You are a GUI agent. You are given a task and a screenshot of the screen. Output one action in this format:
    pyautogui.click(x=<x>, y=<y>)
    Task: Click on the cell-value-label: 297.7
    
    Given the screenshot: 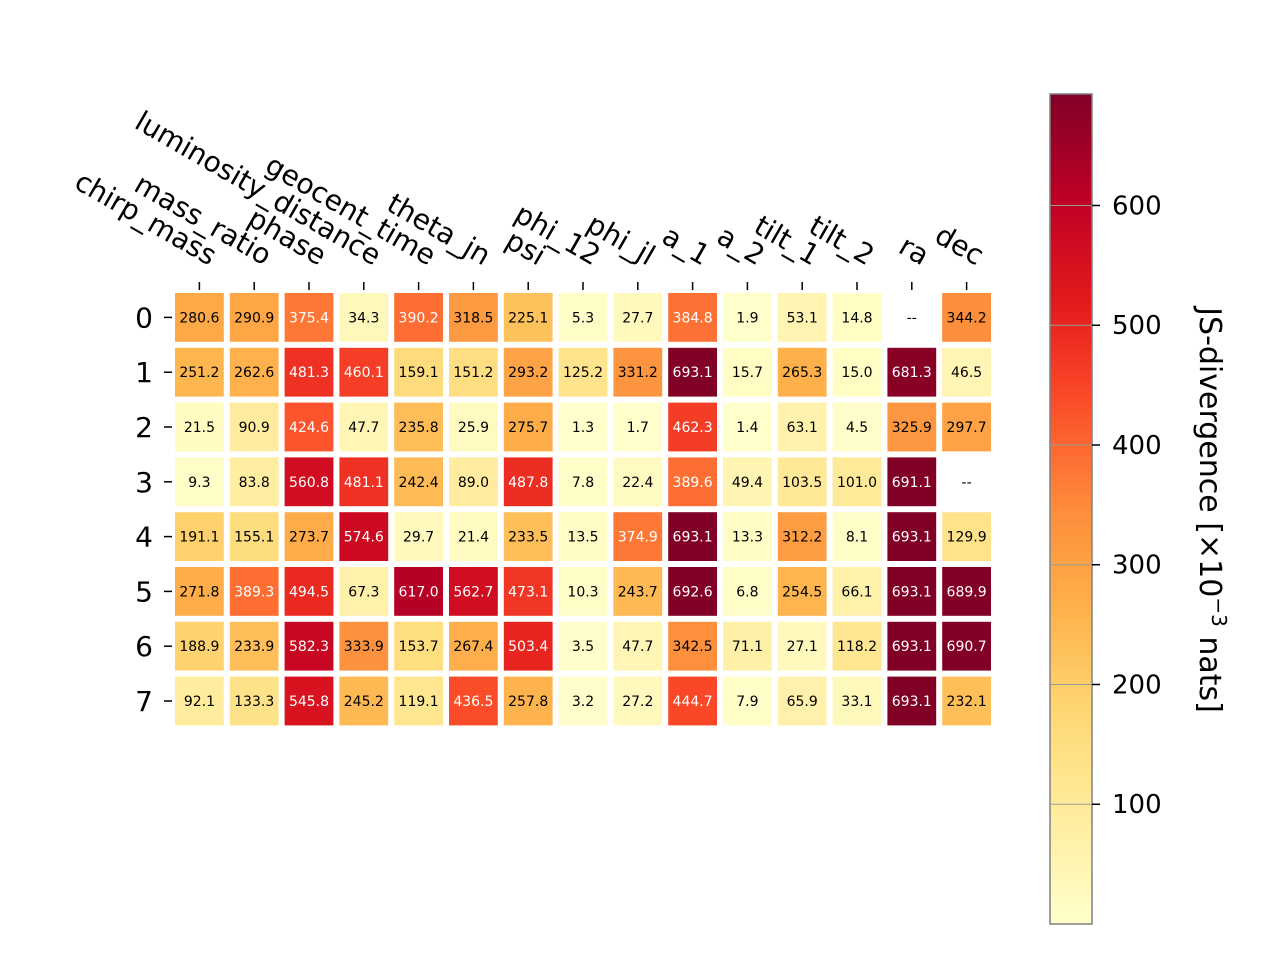 What is the action you would take?
    pyautogui.click(x=967, y=428)
    